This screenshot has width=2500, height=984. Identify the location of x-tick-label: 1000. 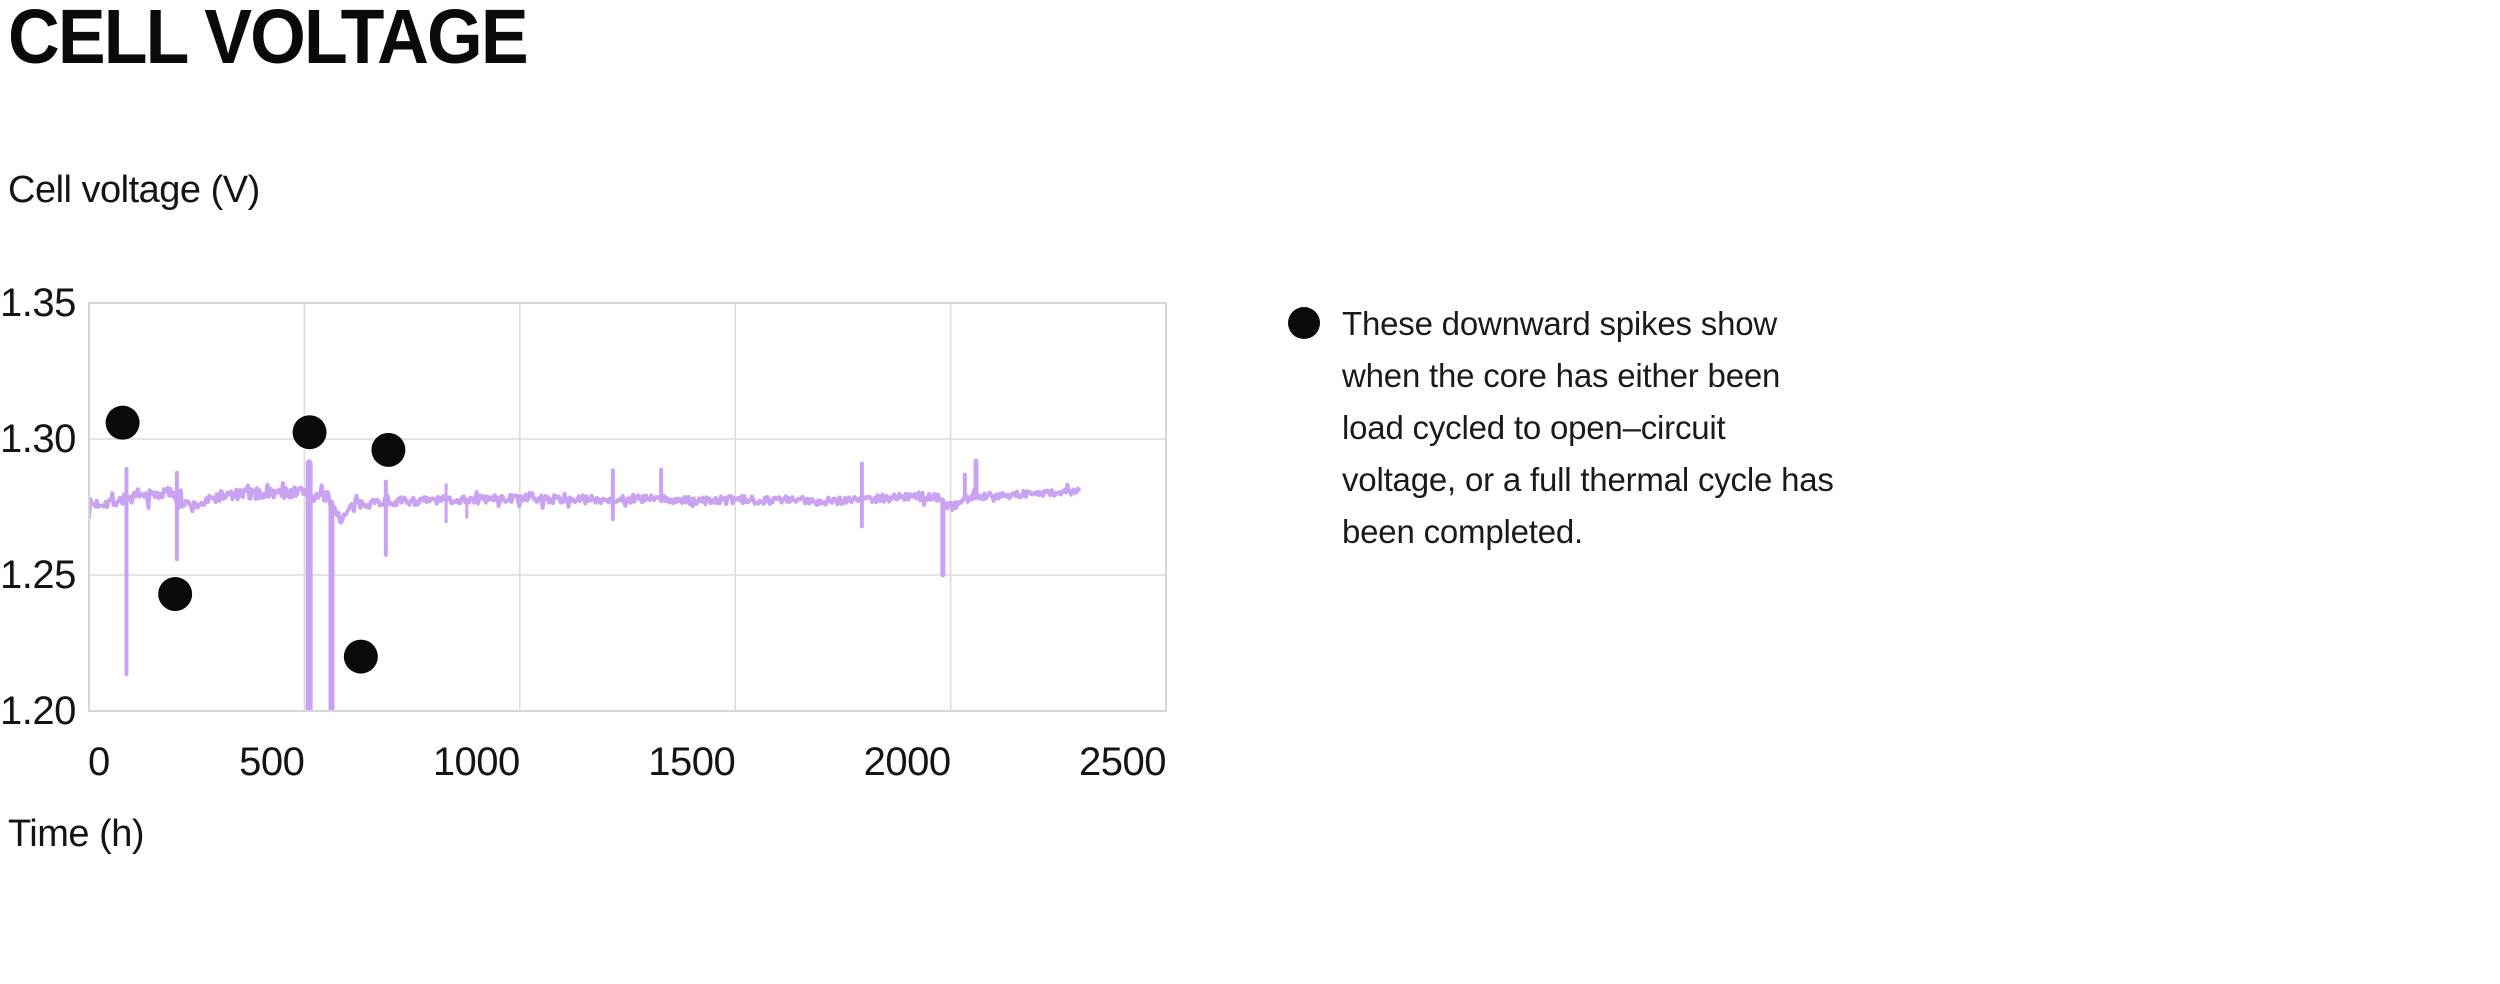
(476, 762).